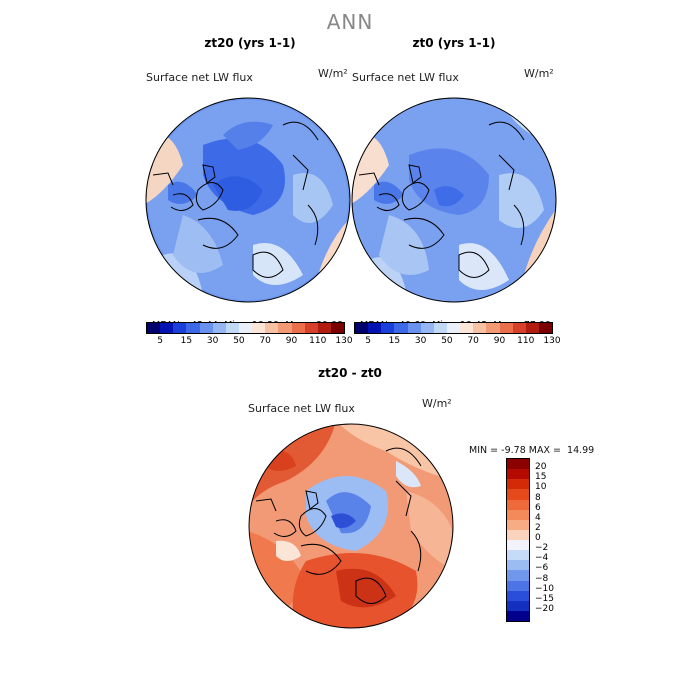 Image resolution: width=700 pixels, height=700 pixels. Describe the element at coordinates (542, 578) in the screenshot. I see `colorbar-level-label: −8` at that location.